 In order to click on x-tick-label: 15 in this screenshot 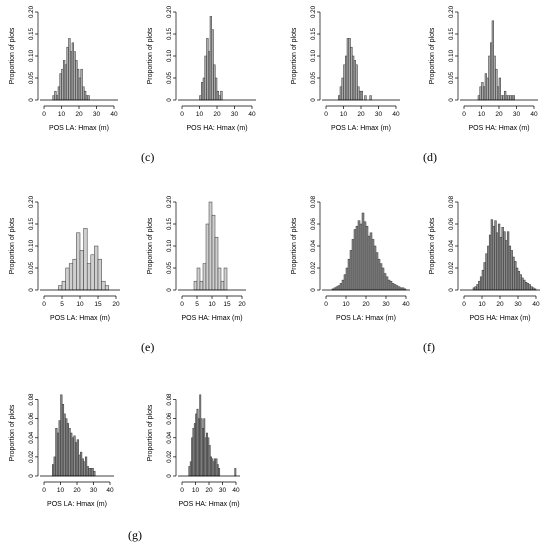, I will do `click(227, 304)`.